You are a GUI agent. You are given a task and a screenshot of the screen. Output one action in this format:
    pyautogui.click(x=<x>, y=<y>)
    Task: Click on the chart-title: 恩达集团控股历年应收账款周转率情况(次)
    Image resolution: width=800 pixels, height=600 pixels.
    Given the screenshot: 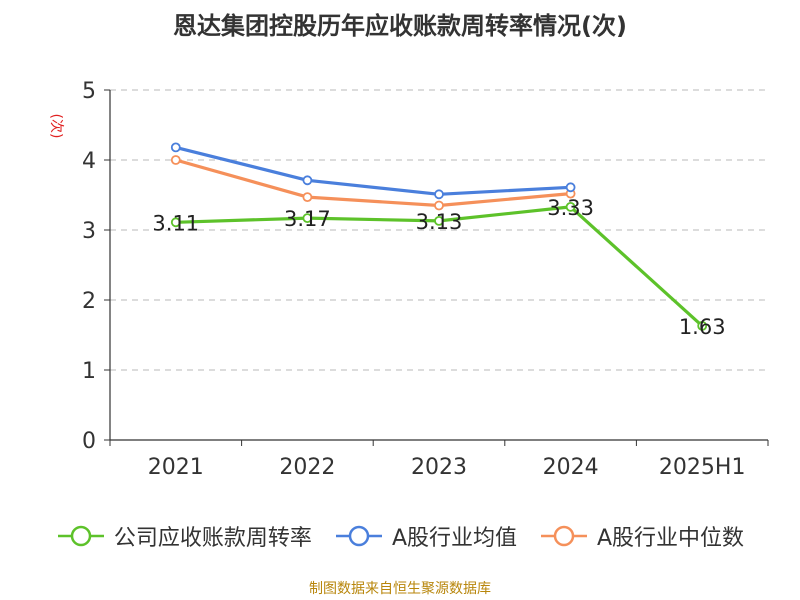 What is the action you would take?
    pyautogui.click(x=400, y=26)
    